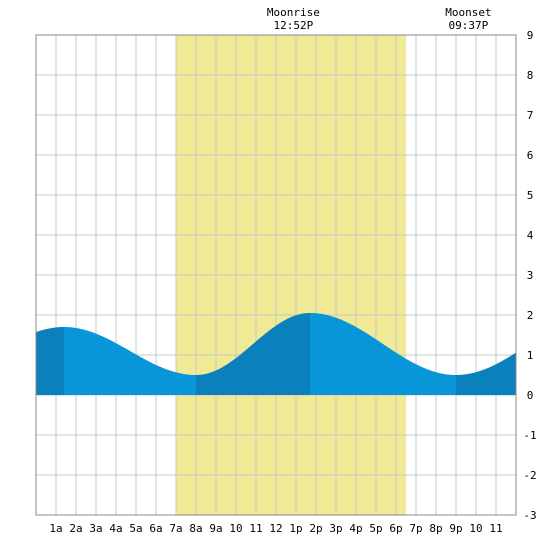 Image resolution: width=550 pixels, height=550 pixels. What do you see at coordinates (530, 115) in the screenshot?
I see `y-tick-label: 7` at bounding box center [530, 115].